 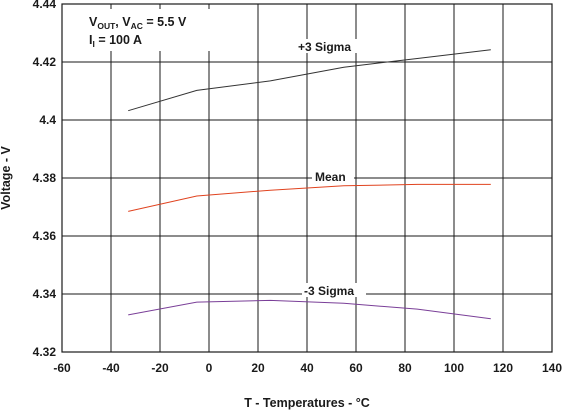 I want to click on x-axis-title: T - Temperatures - °C, so click(x=307, y=403).